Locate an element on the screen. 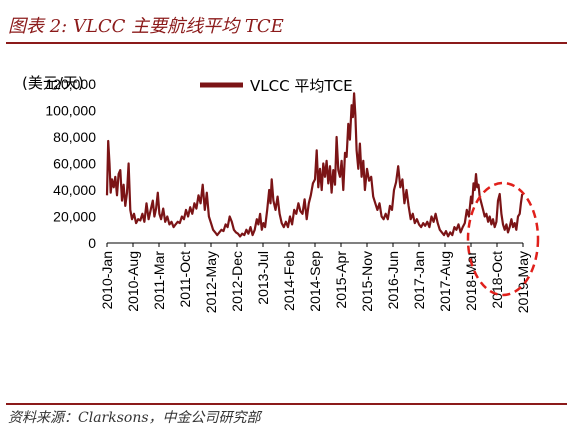  y-tick-label: 60,000 is located at coordinates (74, 164).